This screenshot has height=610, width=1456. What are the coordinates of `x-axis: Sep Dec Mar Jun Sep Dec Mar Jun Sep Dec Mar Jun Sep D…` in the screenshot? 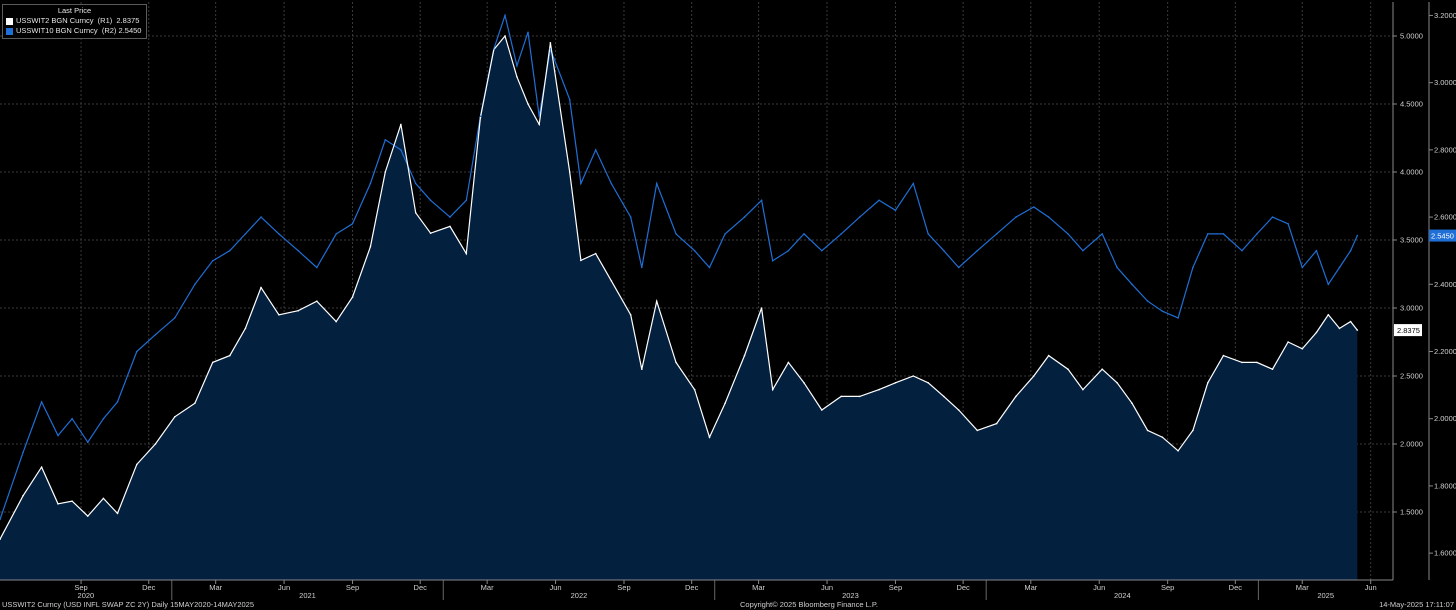 It's located at (696, 589).